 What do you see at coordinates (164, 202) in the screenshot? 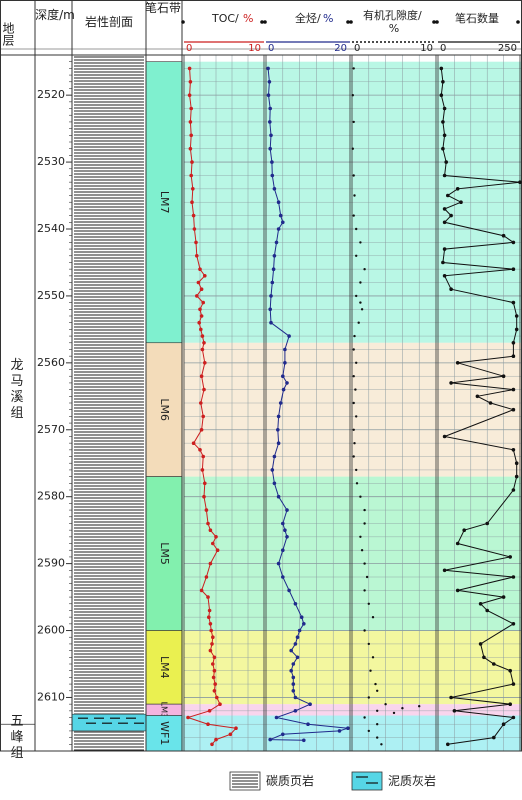
I see `zone-label-0: LM7` at bounding box center [164, 202].